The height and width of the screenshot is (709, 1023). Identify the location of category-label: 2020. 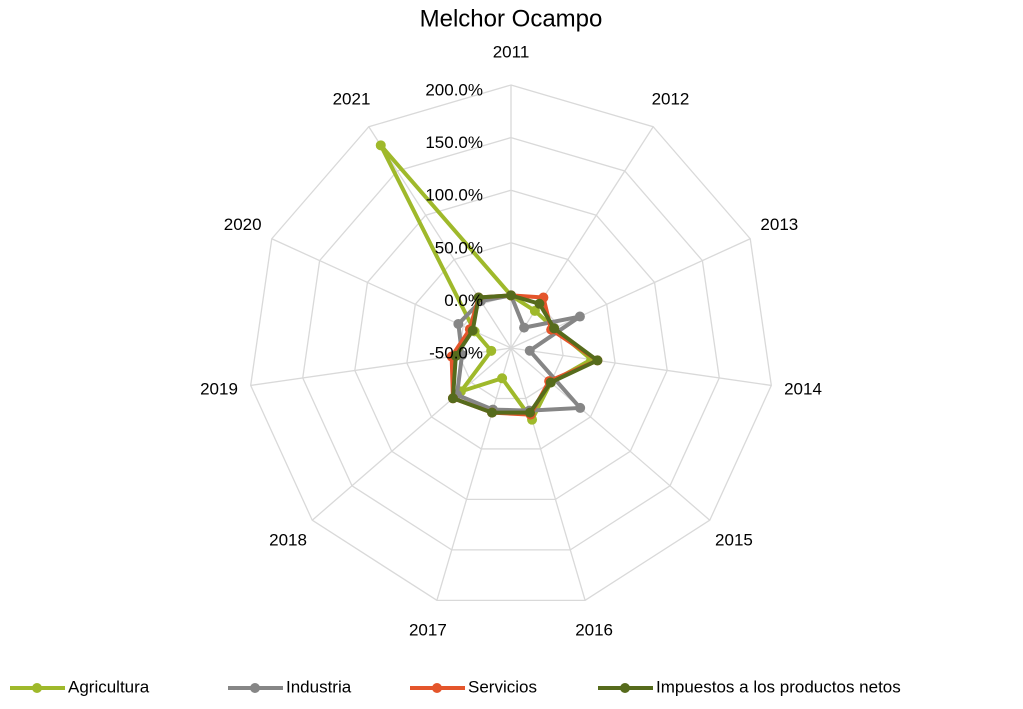
(243, 224).